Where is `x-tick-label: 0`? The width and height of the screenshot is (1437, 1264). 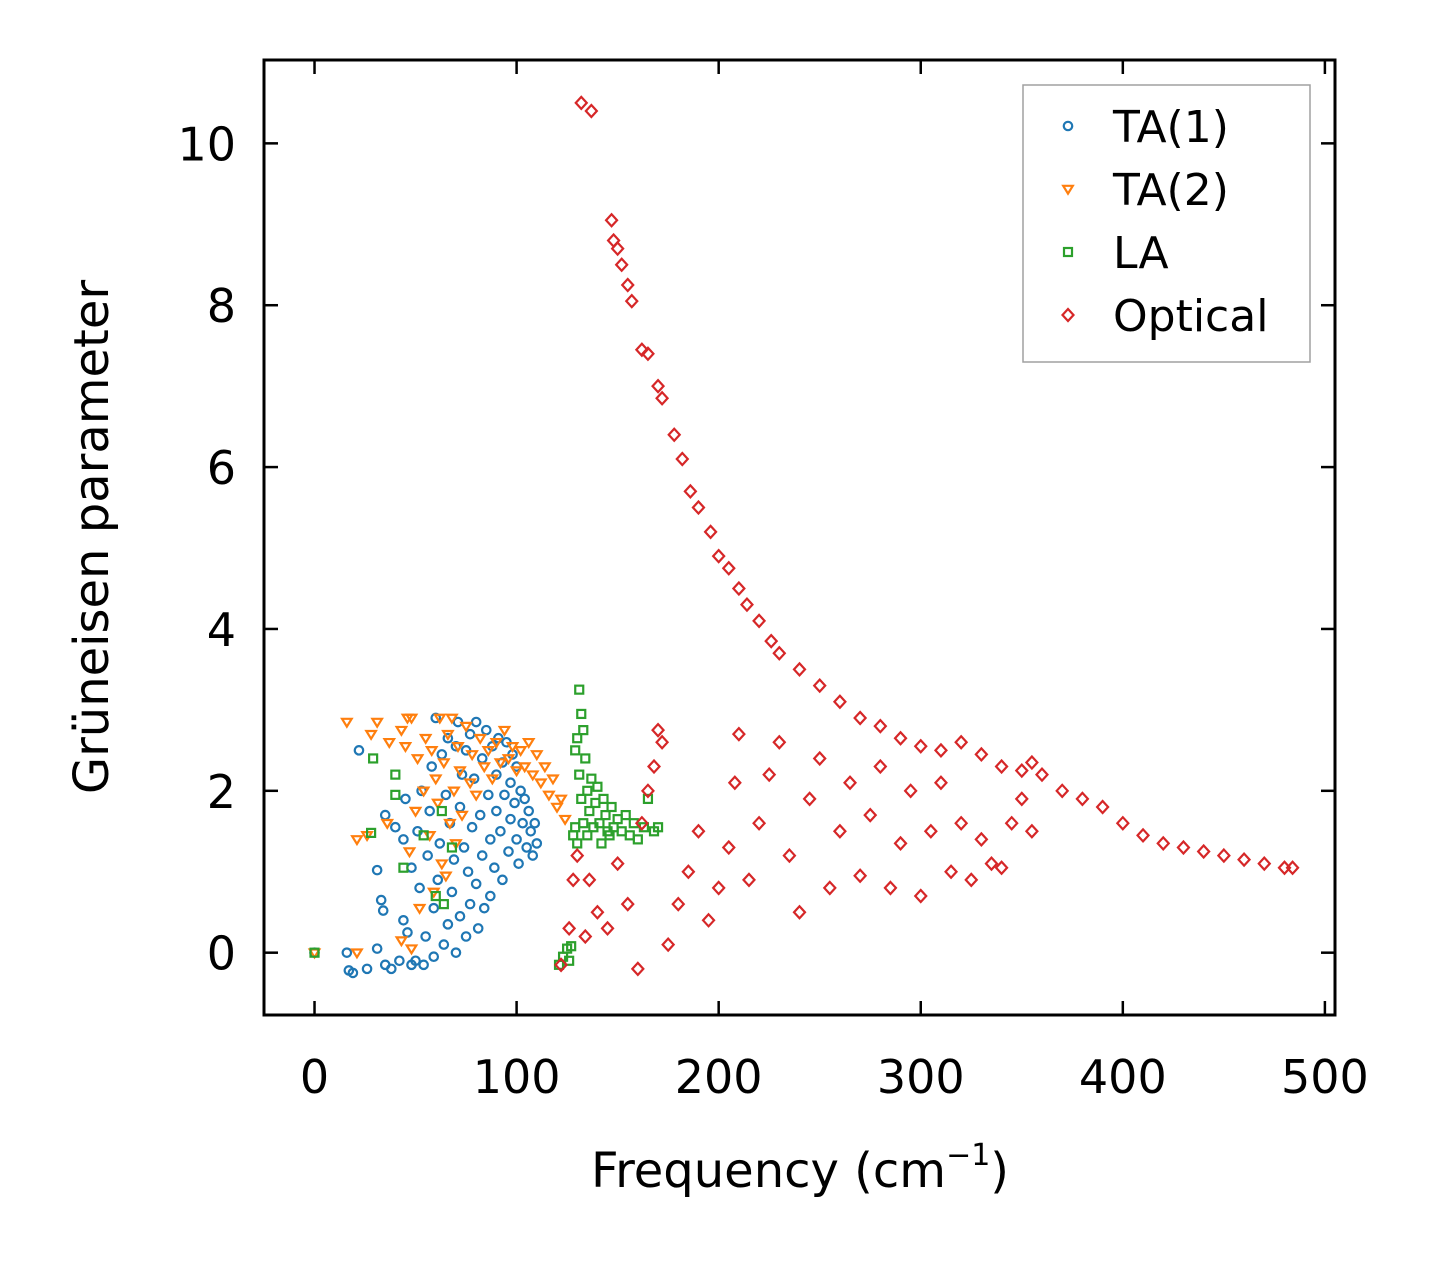
x-tick-label: 0 is located at coordinates (314, 1077).